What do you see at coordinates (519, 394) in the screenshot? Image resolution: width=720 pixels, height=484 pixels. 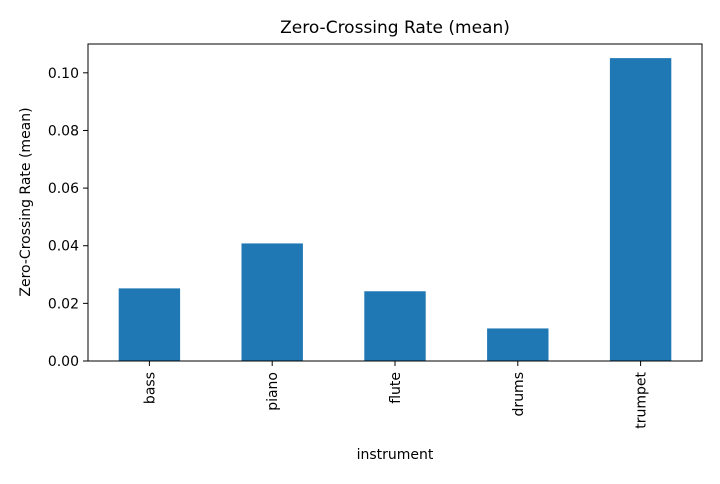 I see `x-tick-label-drums: drums` at bounding box center [519, 394].